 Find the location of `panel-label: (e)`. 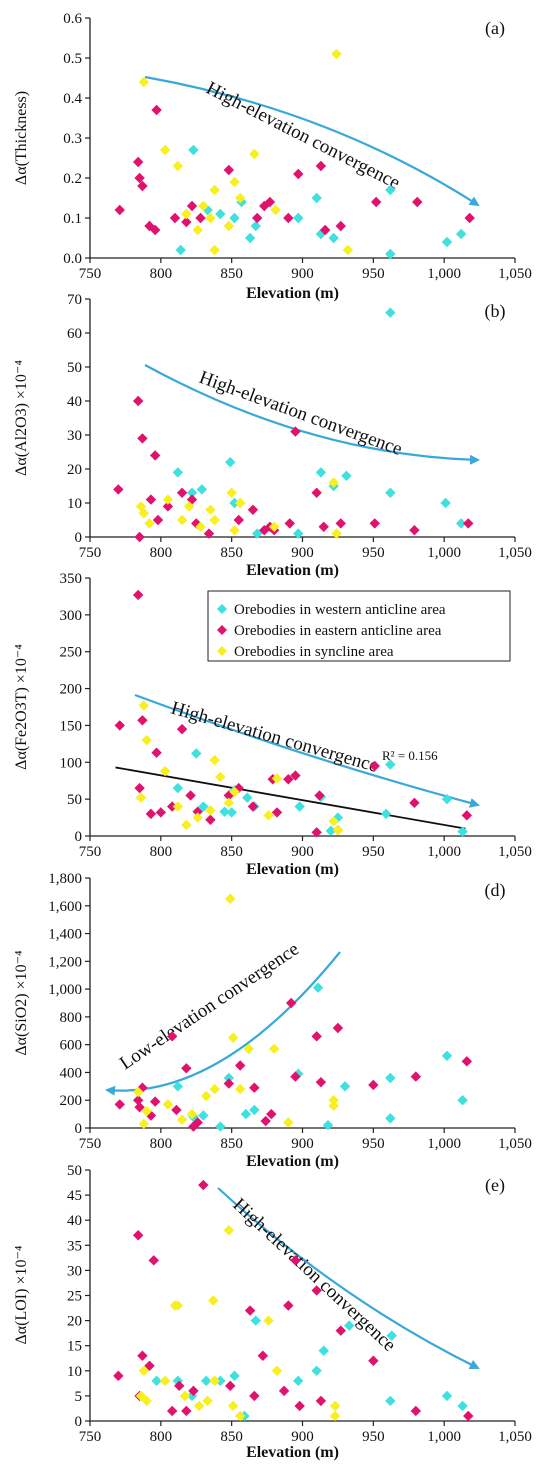

panel-label: (e) is located at coordinates (495, 1185).